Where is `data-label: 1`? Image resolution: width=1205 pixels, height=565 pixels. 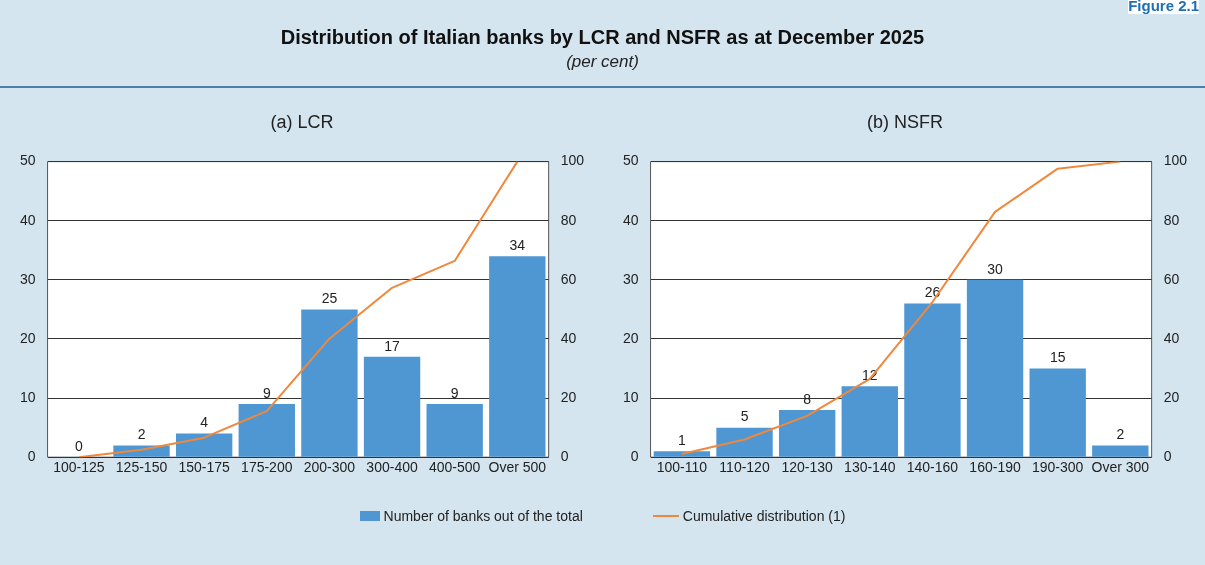 data-label: 1 is located at coordinates (681, 440).